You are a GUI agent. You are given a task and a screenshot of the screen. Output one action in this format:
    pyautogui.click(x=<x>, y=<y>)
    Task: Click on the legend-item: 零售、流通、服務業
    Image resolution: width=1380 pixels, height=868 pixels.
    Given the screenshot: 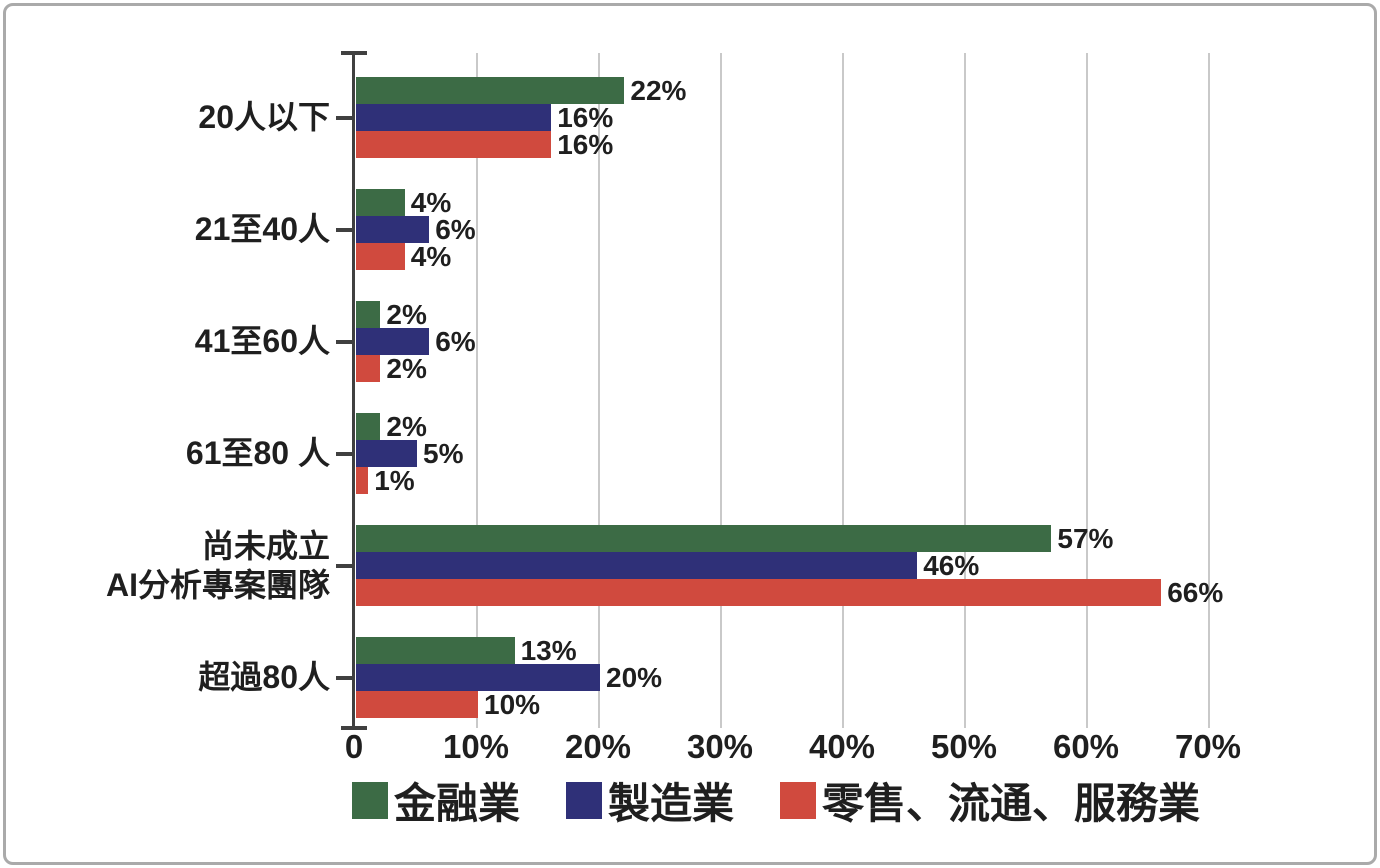 What is the action you would take?
    pyautogui.click(x=990, y=800)
    